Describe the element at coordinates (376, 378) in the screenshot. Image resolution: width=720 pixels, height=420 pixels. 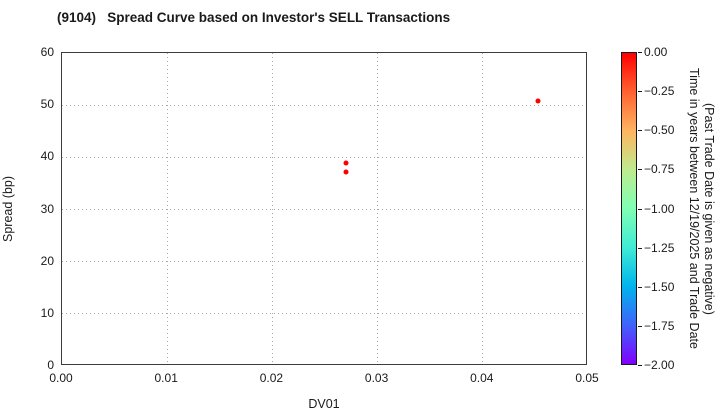
I see `x-tick-label: 0.03` at that location.